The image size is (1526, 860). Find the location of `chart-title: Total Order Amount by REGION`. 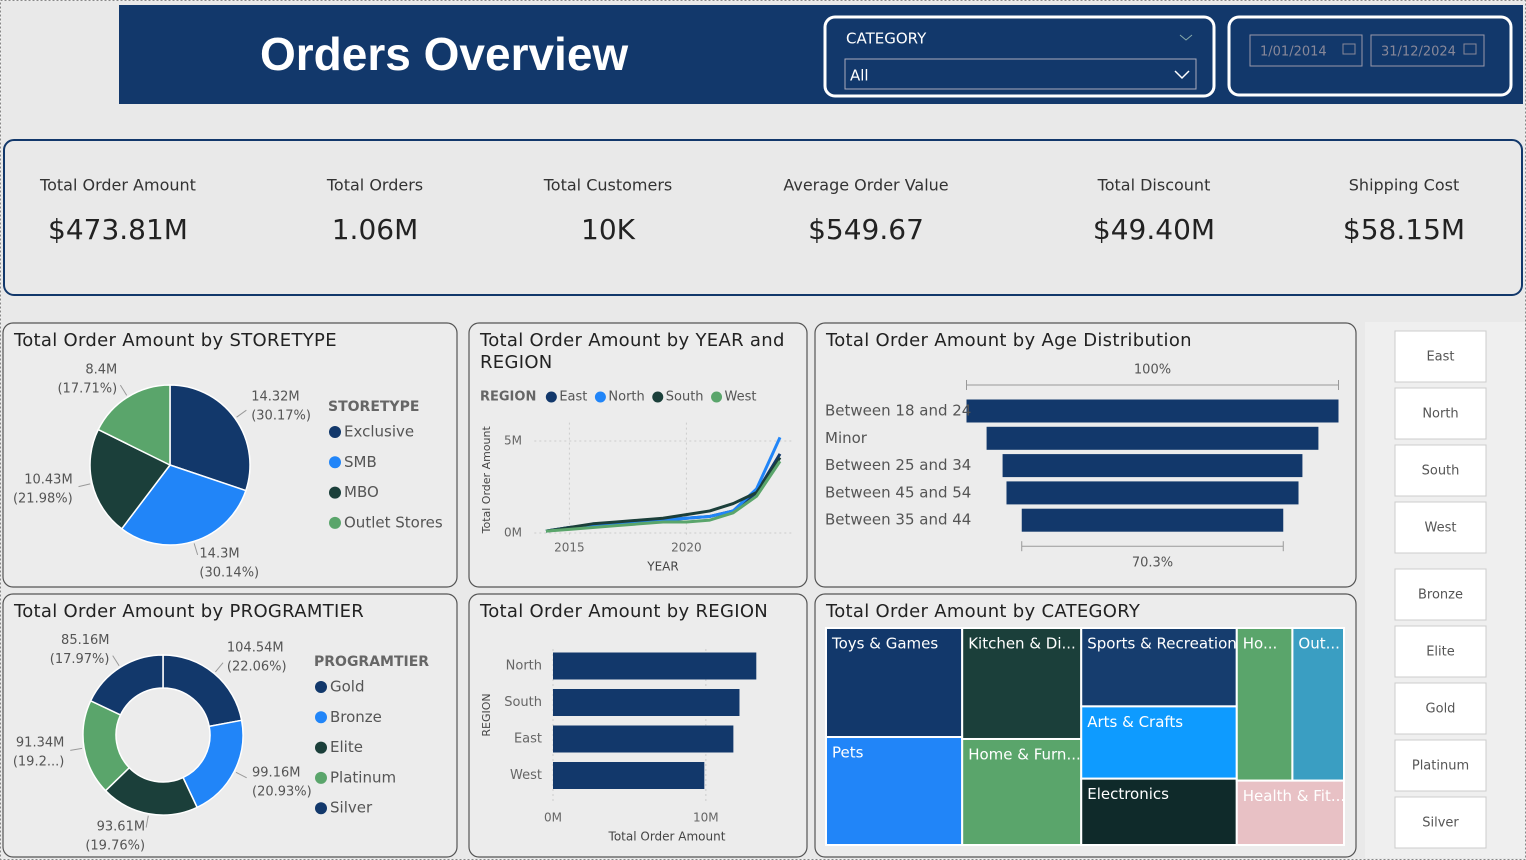

chart-title: Total Order Amount by REGION is located at coordinates (623, 611).